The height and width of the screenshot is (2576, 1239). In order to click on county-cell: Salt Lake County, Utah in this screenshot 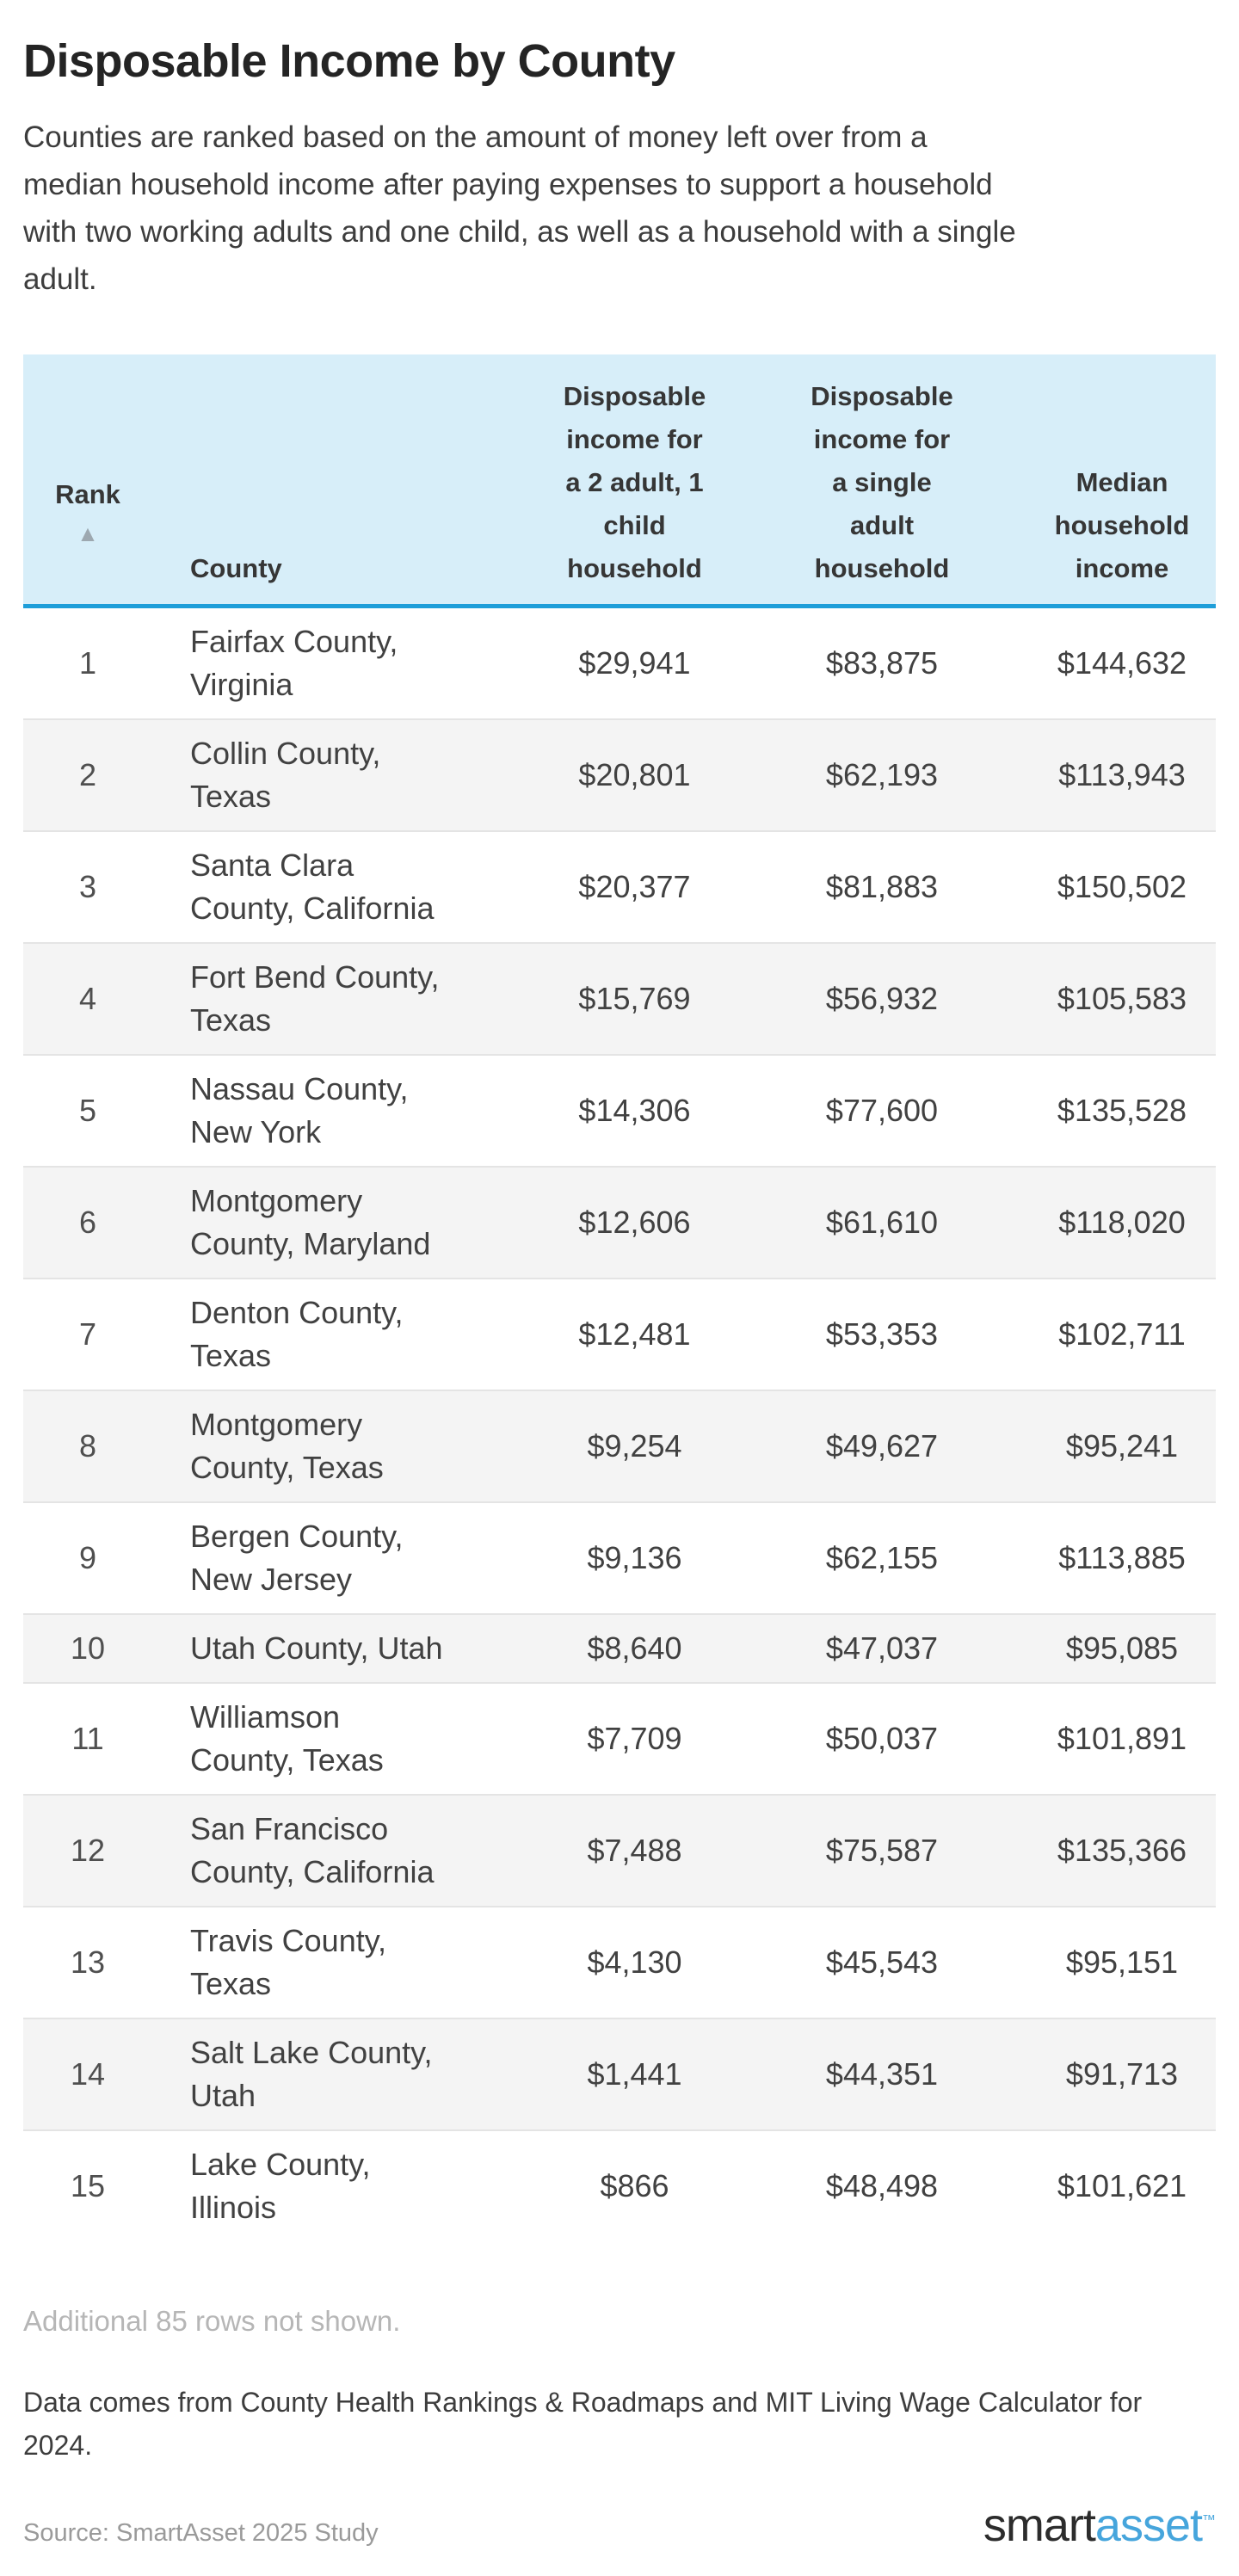, I will do `click(342, 2074)`.